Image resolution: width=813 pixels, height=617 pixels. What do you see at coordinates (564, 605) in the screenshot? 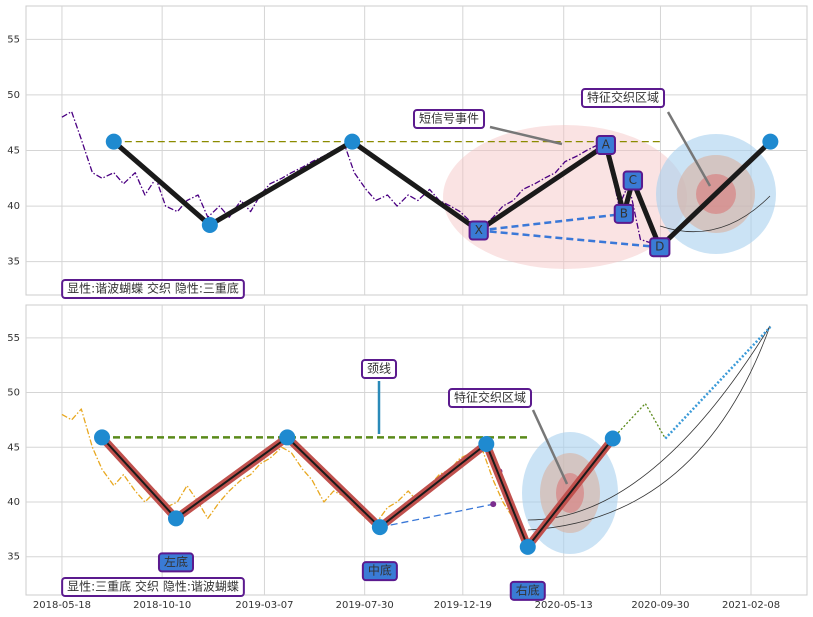
I see `x-tick-label: 2020-05-13` at bounding box center [564, 605].